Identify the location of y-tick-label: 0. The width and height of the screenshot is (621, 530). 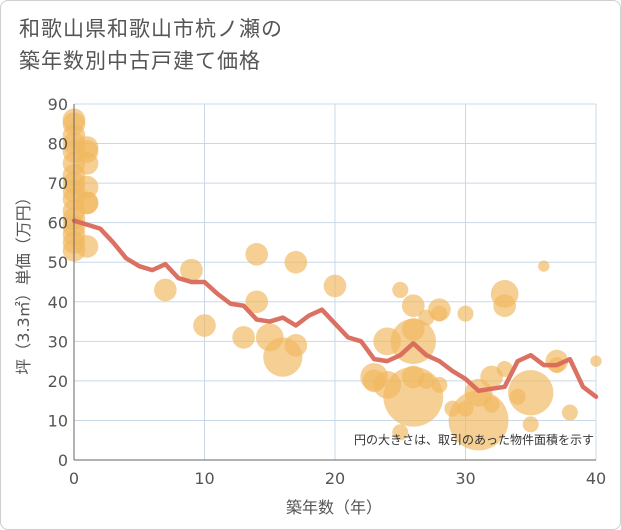
(63, 460).